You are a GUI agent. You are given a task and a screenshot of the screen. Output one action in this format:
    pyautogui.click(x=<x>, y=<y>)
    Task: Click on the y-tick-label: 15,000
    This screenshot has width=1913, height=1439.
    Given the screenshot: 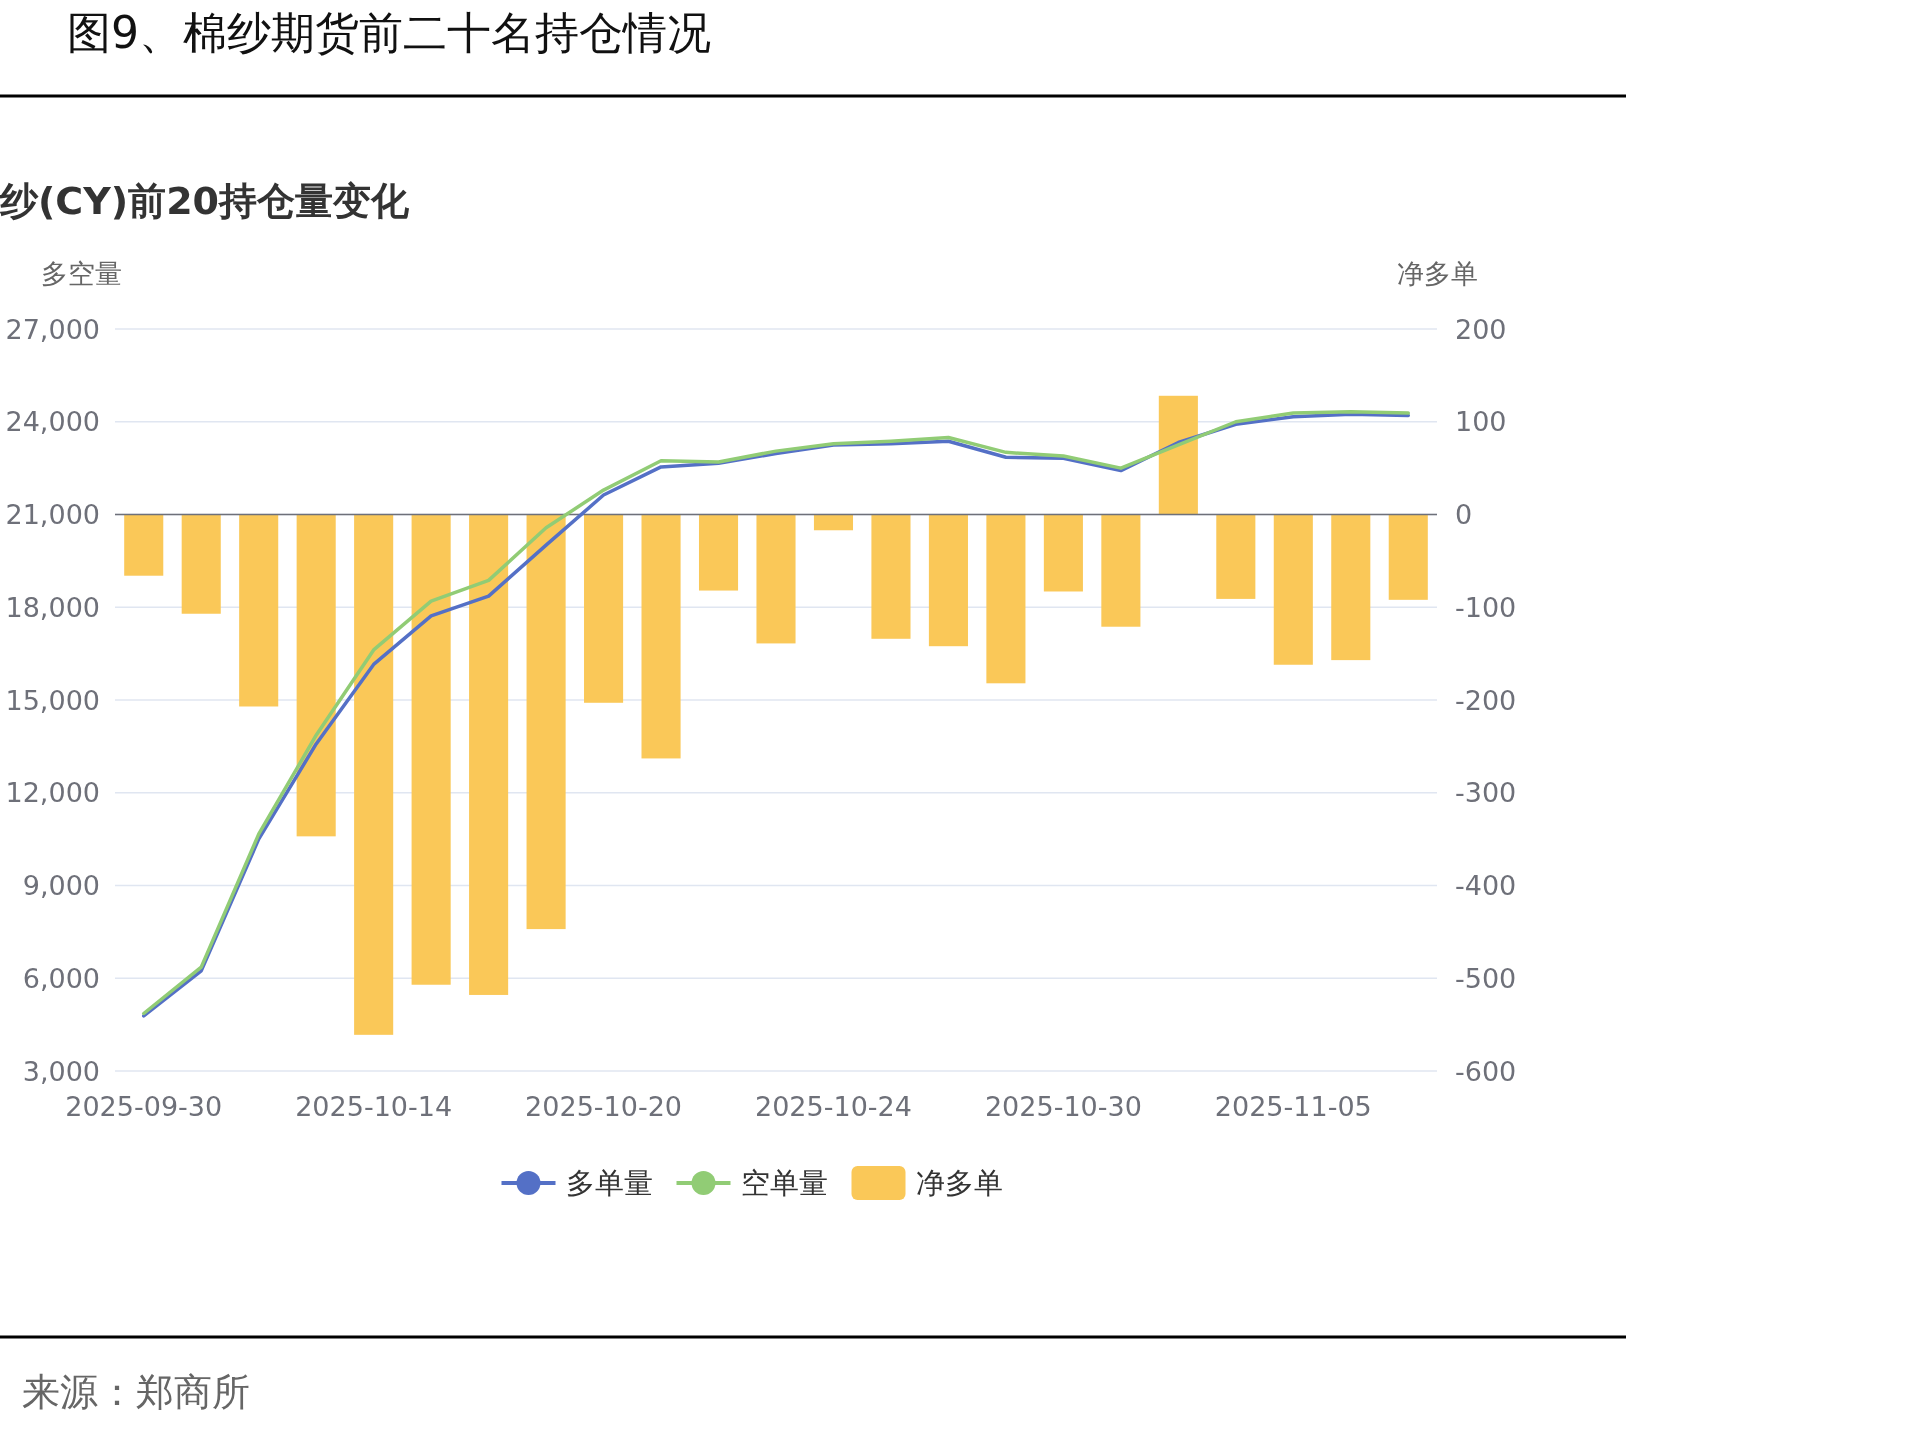 What is the action you would take?
    pyautogui.click(x=52, y=700)
    